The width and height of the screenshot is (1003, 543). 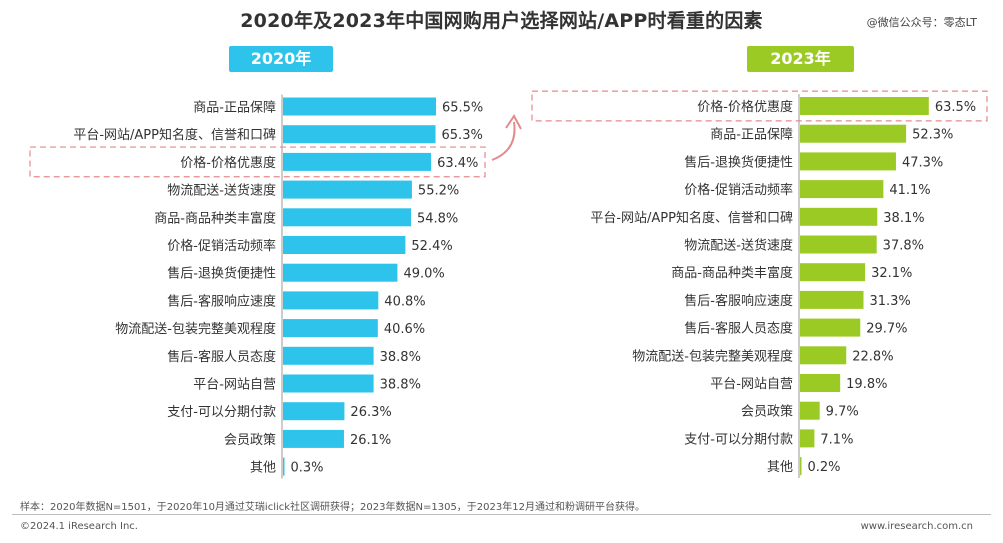 I want to click on value-label: 26.3%, so click(x=370, y=412).